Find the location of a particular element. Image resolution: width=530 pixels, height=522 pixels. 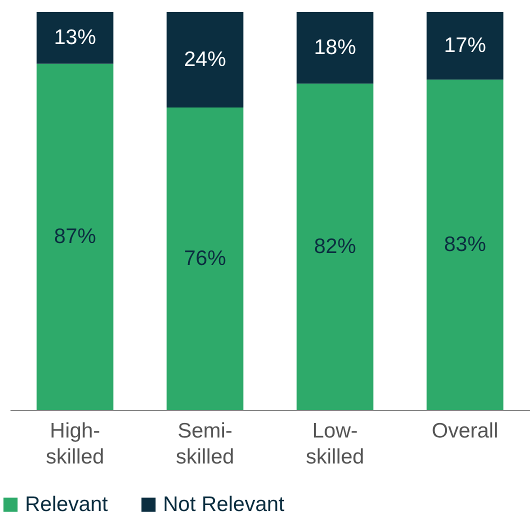

data-label: 17% is located at coordinates (465, 45).